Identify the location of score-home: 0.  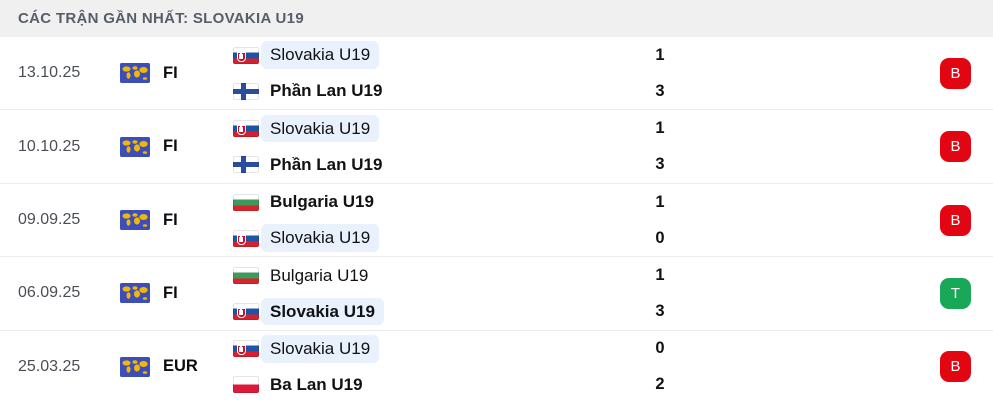
(660, 348).